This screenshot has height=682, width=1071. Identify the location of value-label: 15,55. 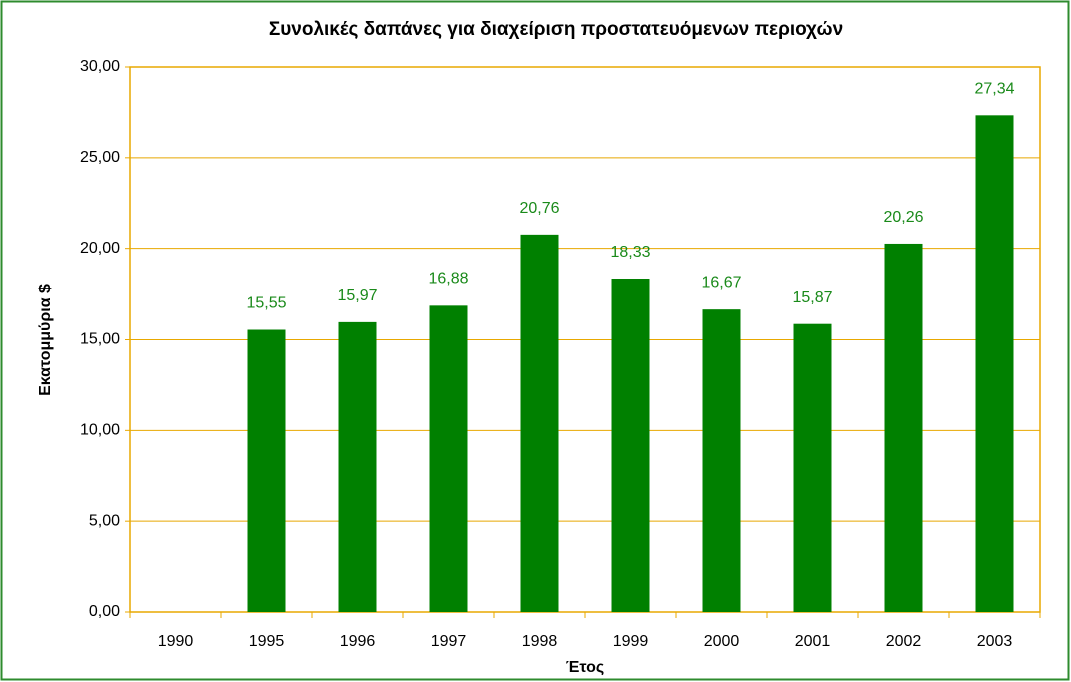
(266, 303).